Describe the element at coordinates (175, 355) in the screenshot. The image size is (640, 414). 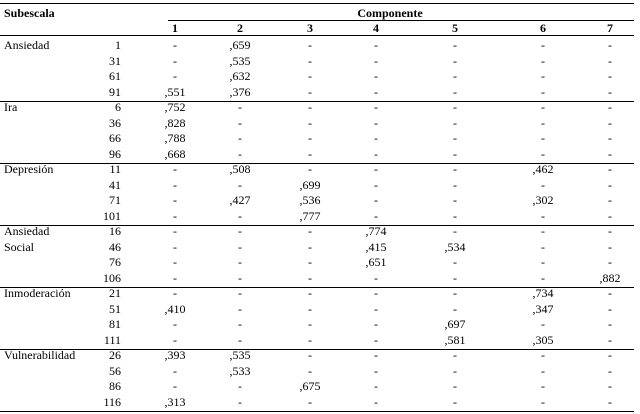
I see `loading-cell: ,393` at that location.